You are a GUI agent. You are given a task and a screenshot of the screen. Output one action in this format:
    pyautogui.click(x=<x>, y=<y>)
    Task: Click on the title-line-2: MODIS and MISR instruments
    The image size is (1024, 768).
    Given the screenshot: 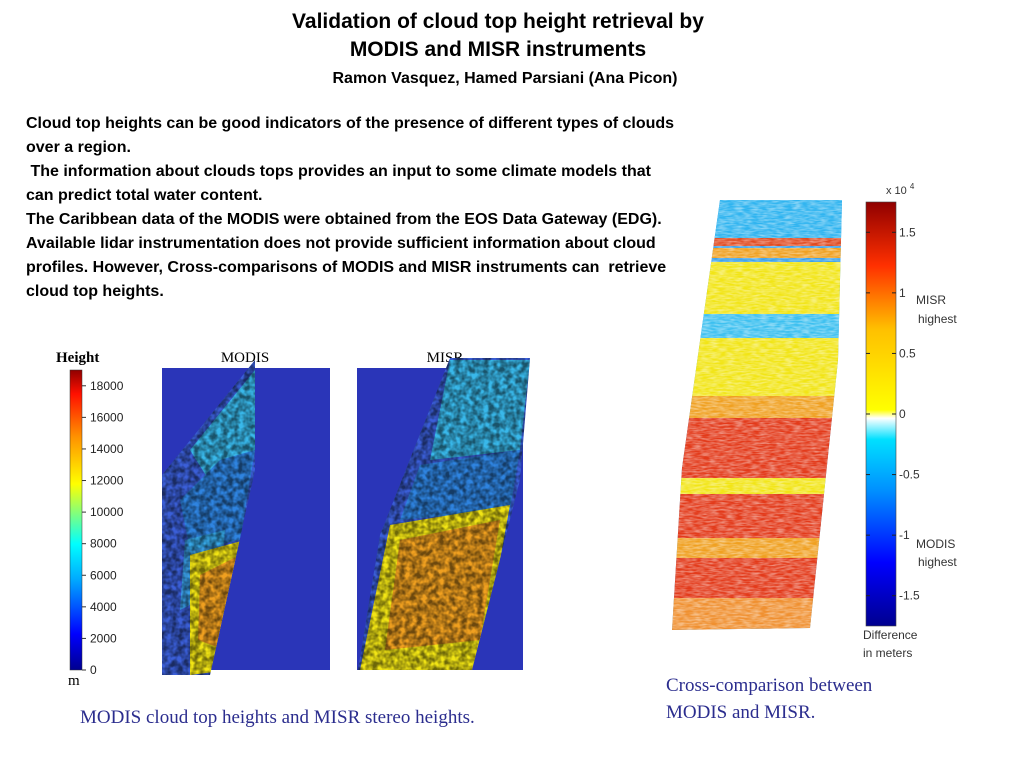 What is the action you would take?
    pyautogui.click(x=498, y=49)
    